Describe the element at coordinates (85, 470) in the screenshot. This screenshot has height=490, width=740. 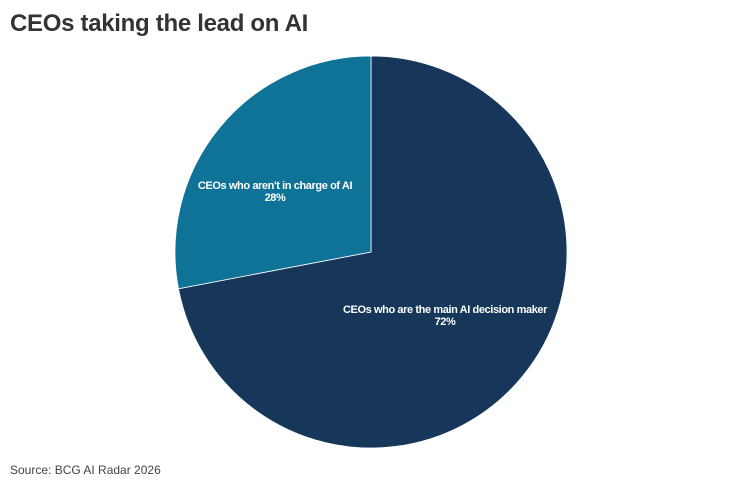
I see `source-note: Source: BCG AI Radar 2026` at that location.